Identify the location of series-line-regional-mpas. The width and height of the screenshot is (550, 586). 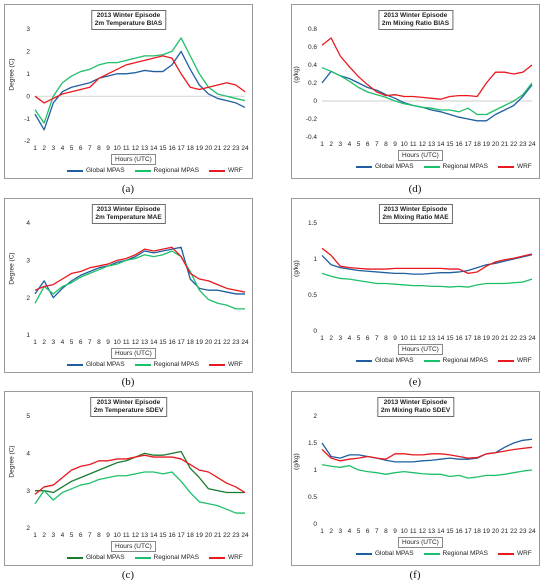
(139, 492).